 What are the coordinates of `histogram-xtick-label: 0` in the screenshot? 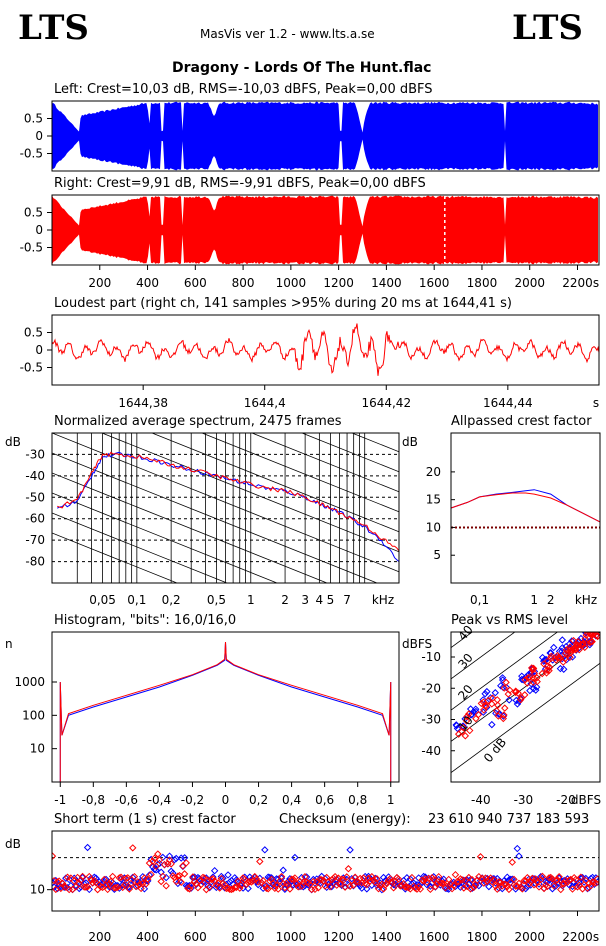 It's located at (226, 800).